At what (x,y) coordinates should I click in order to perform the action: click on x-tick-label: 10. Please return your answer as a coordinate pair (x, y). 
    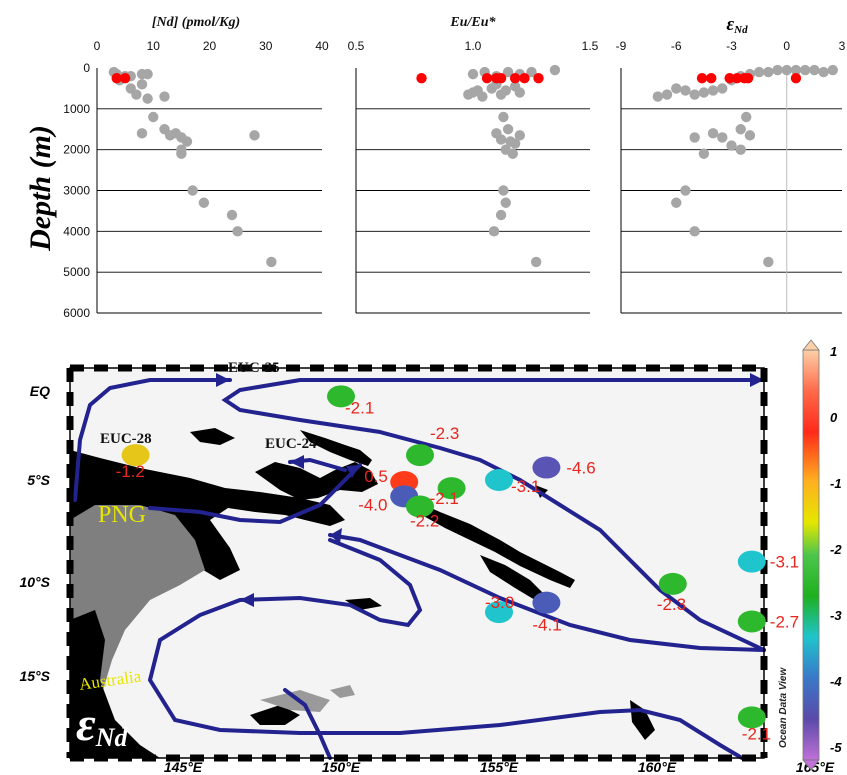
    Looking at the image, I should click on (154, 46).